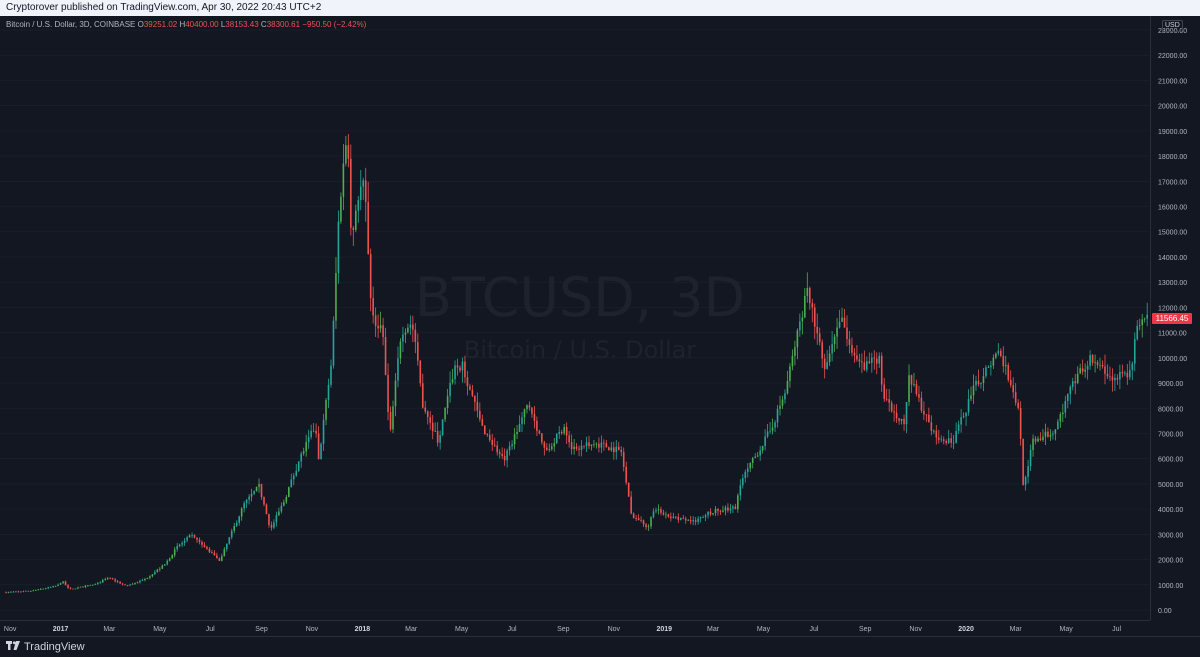  What do you see at coordinates (1172, 81) in the screenshot?
I see `y-tick-label: 21000.00` at bounding box center [1172, 81].